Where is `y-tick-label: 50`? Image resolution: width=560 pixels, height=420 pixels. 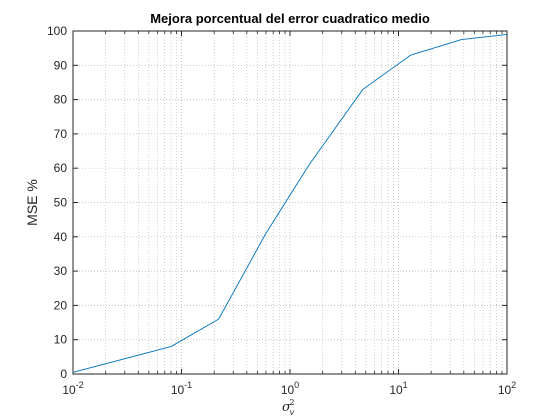 y-tick-label: 50 is located at coordinates (61, 203).